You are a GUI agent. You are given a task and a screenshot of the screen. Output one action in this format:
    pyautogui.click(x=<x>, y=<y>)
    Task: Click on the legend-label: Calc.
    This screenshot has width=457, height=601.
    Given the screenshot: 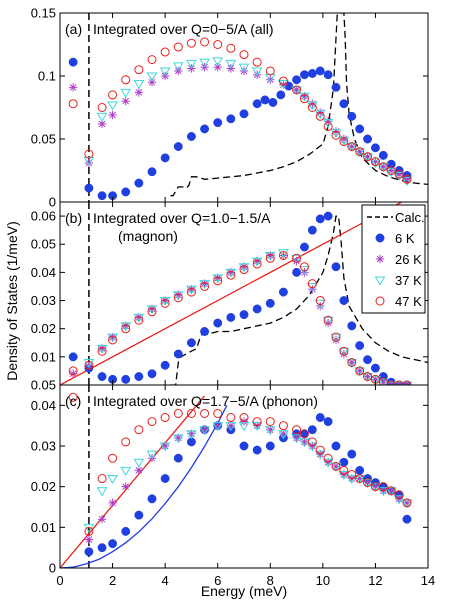 What is the action you would take?
    pyautogui.click(x=410, y=217)
    